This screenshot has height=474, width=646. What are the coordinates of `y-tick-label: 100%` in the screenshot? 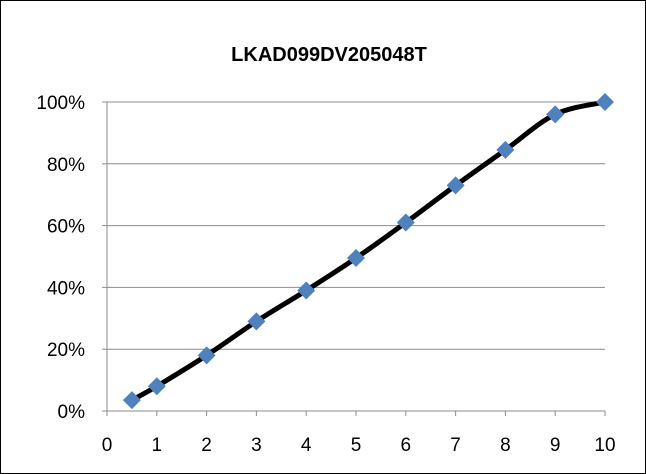 It's located at (60, 103).